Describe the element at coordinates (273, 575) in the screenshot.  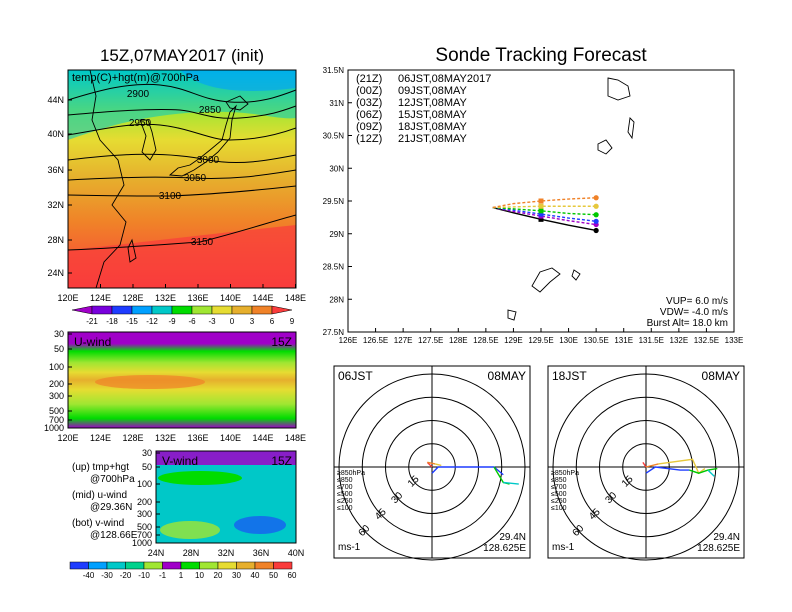
I see `colorbar-label: 50` at that location.